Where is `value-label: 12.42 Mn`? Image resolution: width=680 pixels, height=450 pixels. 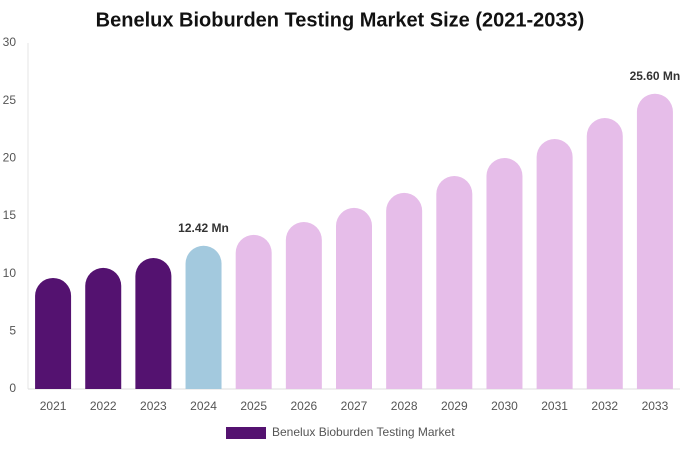 value-label: 12.42 Mn is located at coordinates (203, 228).